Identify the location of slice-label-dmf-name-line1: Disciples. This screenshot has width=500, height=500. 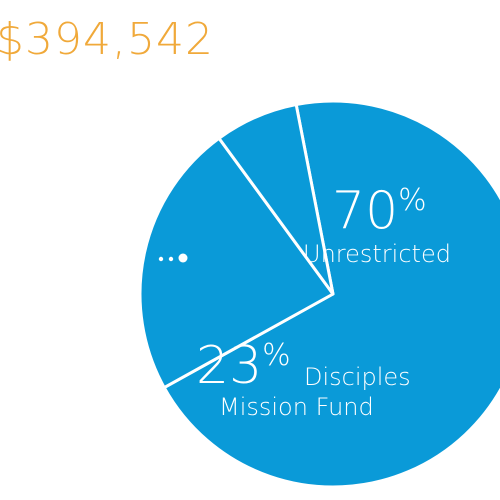
(357, 377).